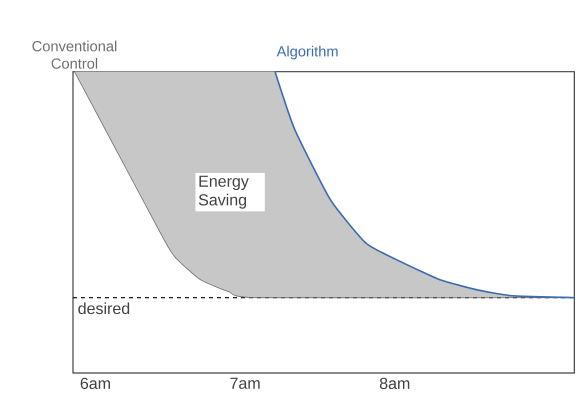 The height and width of the screenshot is (408, 576). What do you see at coordinates (307, 53) in the screenshot?
I see `series-label: Algorithm` at bounding box center [307, 53].